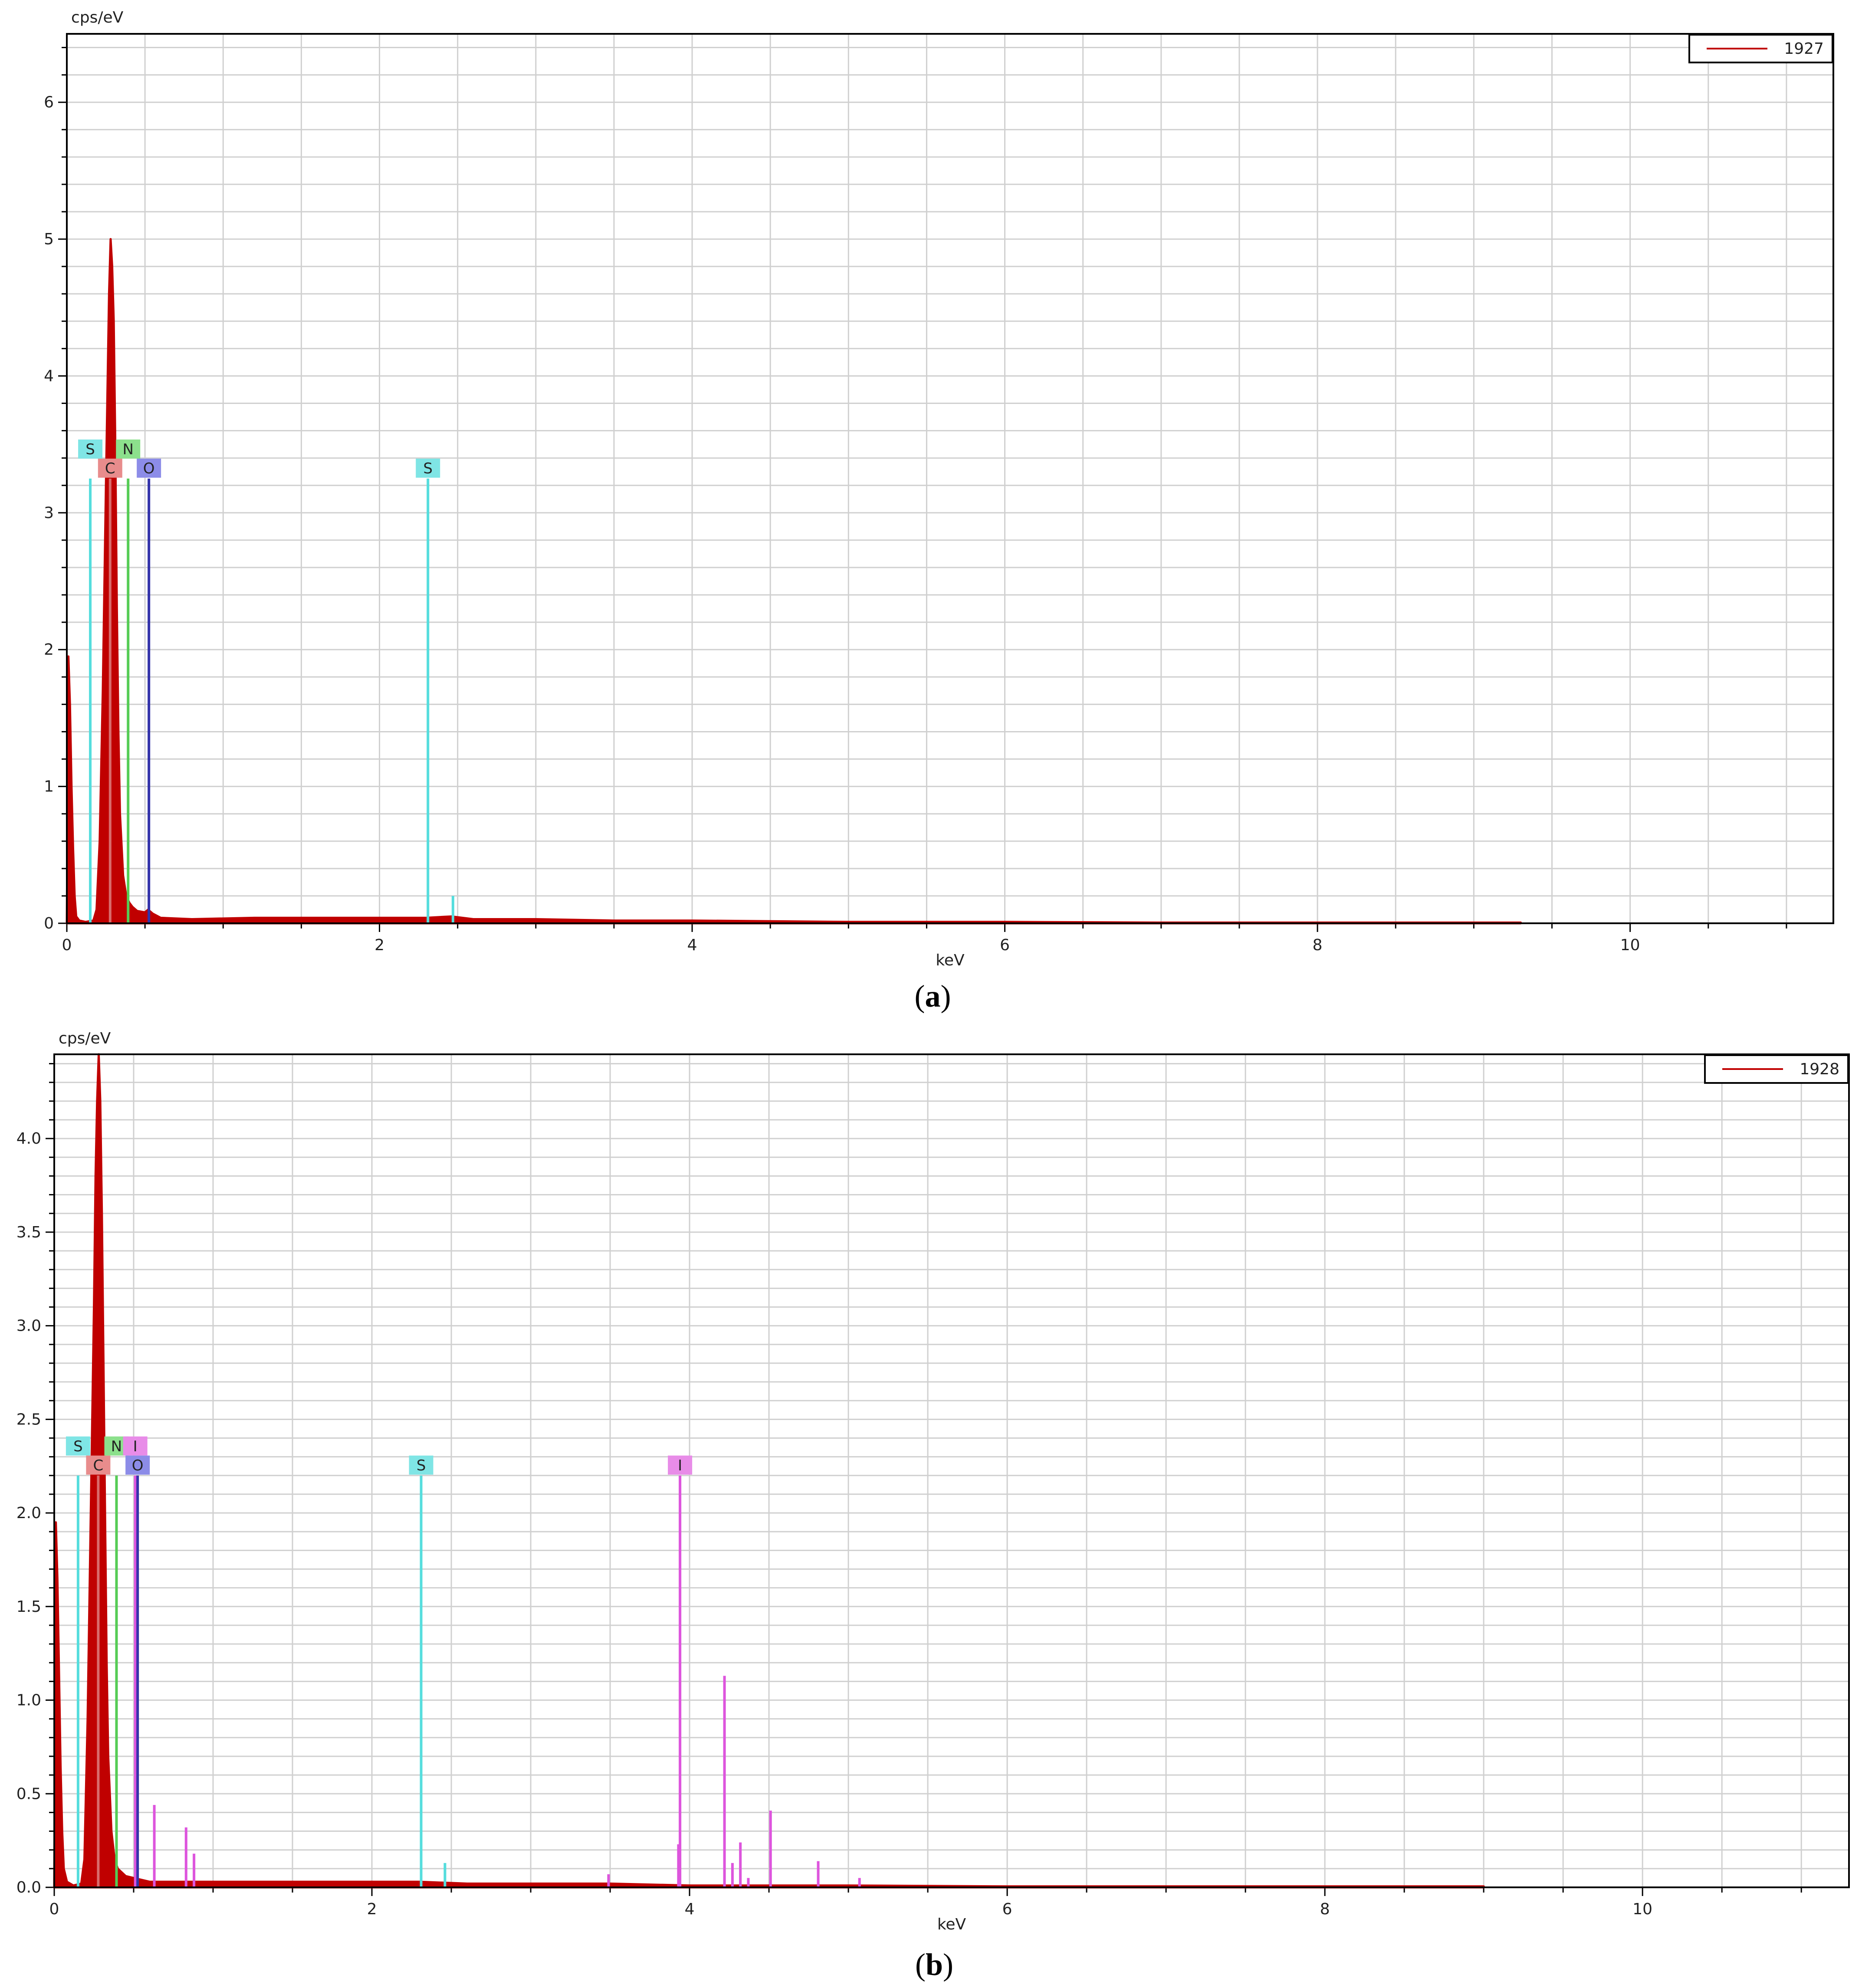 This screenshot has height=1988, width=1862. I want to click on y-tick-label: 4.0, so click(29, 1139).